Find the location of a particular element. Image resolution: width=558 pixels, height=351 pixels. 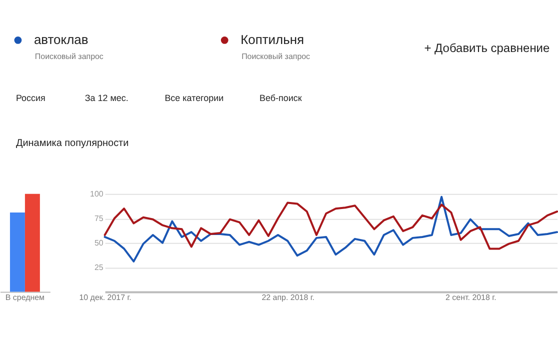

x-tick-label: 2 сент. 2018 г. is located at coordinates (471, 297).